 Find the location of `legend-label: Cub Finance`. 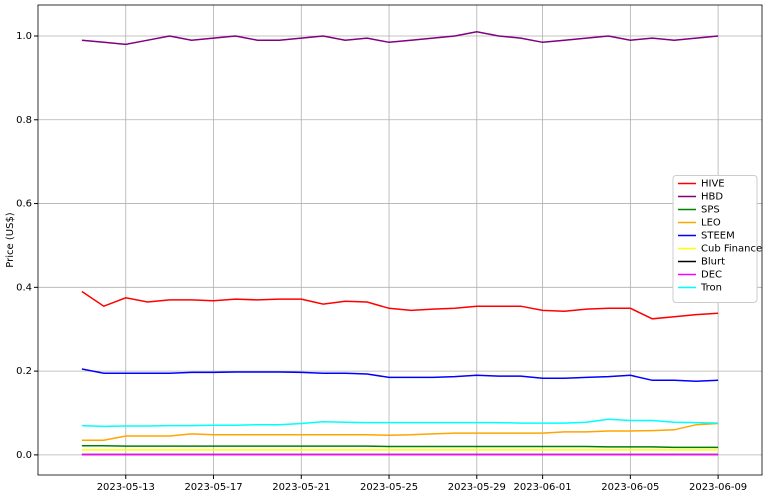

legend-label: Cub Finance is located at coordinates (731, 249).